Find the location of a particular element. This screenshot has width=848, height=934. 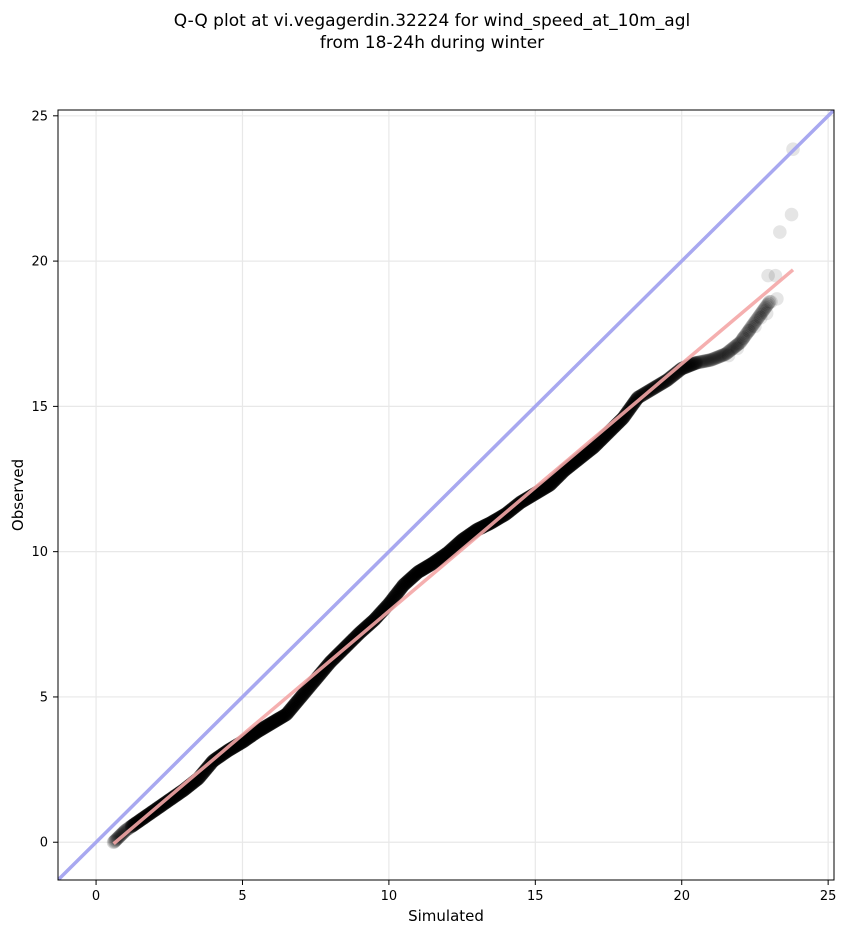

x-tick-label: 20 is located at coordinates (681, 896).